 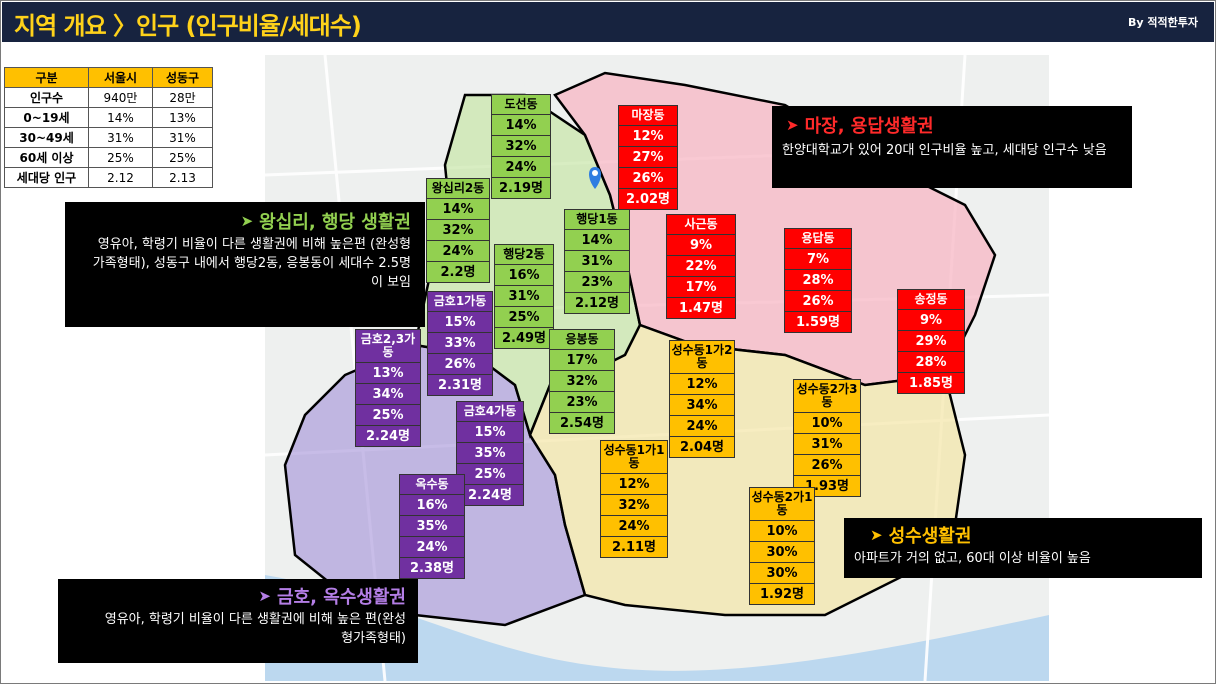 What do you see at coordinates (648, 199) in the screenshot?
I see `district-value: 2.02명` at bounding box center [648, 199].